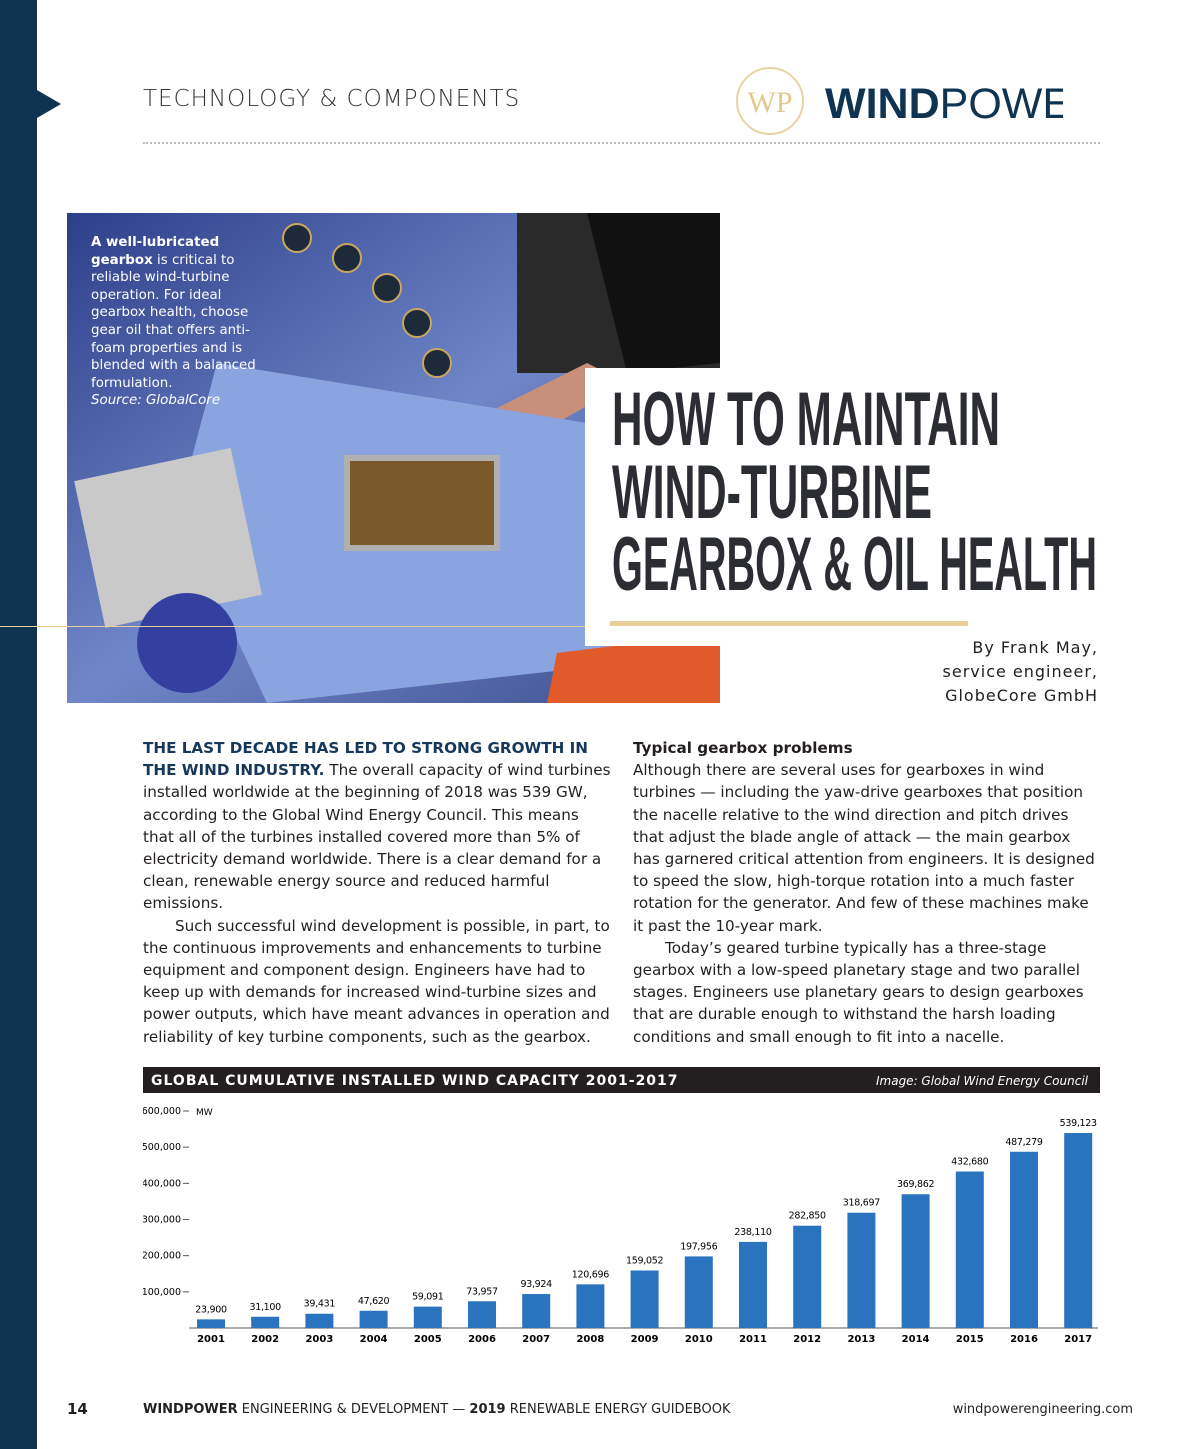  I want to click on value-label: 39,431, so click(320, 1304).